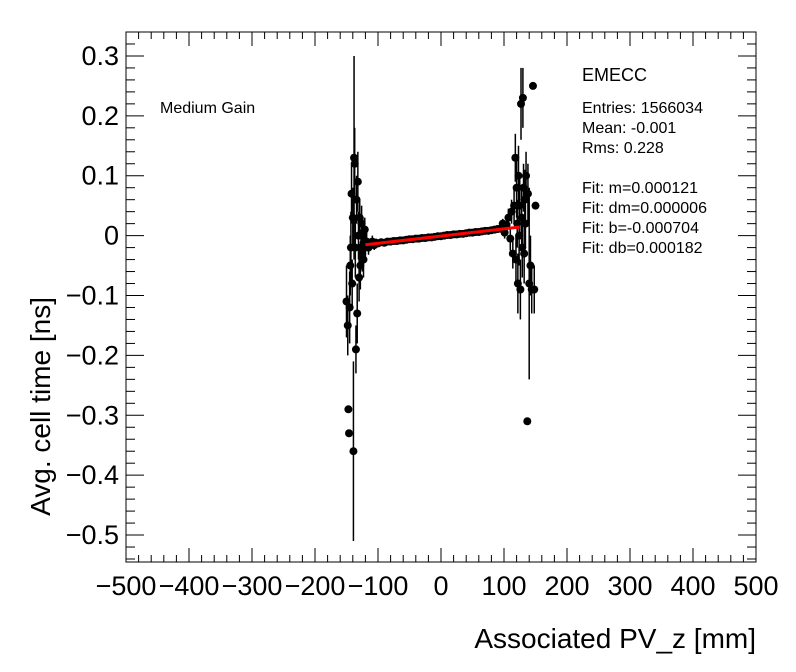  I want to click on y-axis-tick-labels: 0.3 0.2 0.1 0 −0.1 −0.2 −0.3 −0.4 −0.5, so click(92, 295).